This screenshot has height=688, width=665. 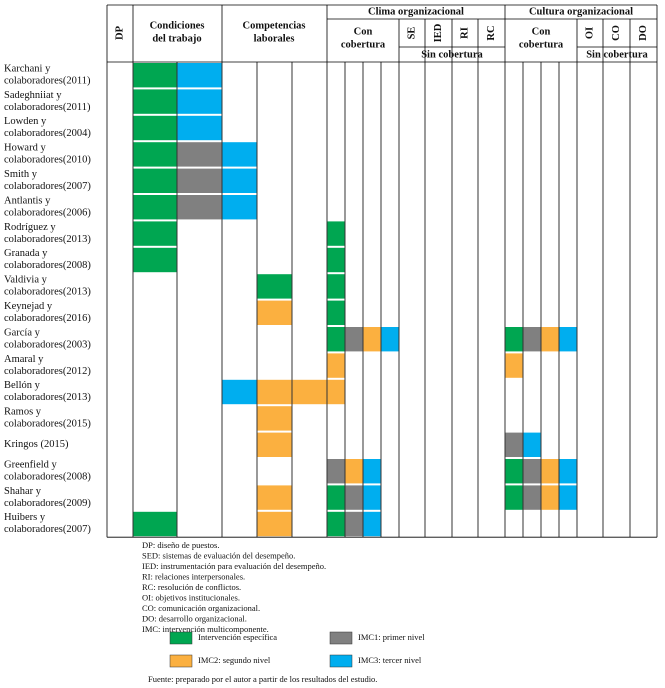 I want to click on row-label: Greenfield y, so click(x=31, y=464).